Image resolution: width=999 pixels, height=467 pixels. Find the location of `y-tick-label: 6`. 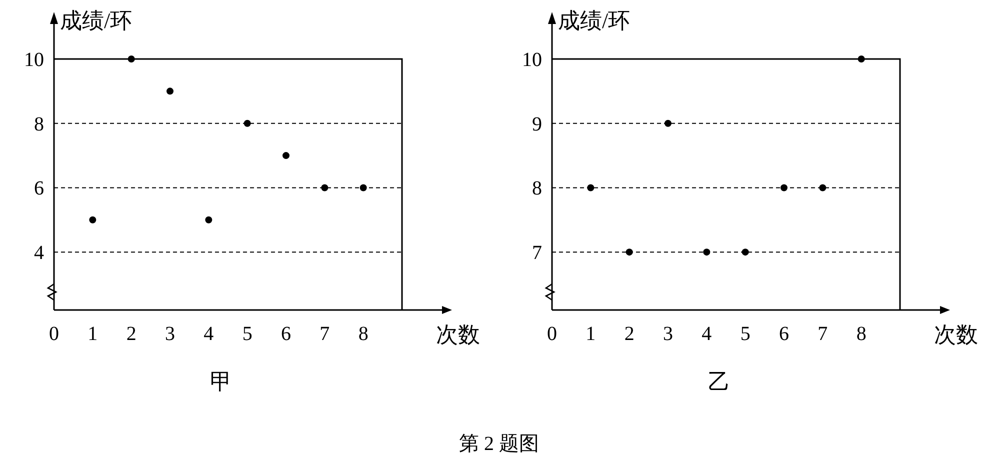

y-tick-label: 6 is located at coordinates (39, 189).